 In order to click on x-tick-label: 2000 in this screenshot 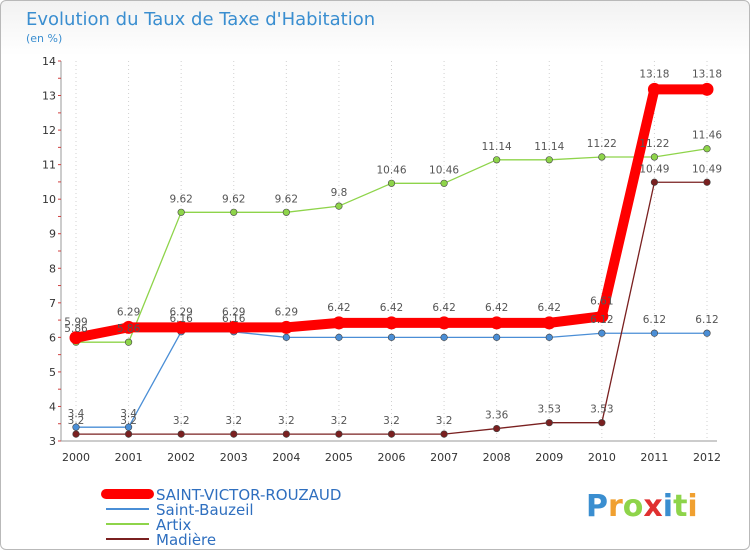, I will do `click(76, 457)`.